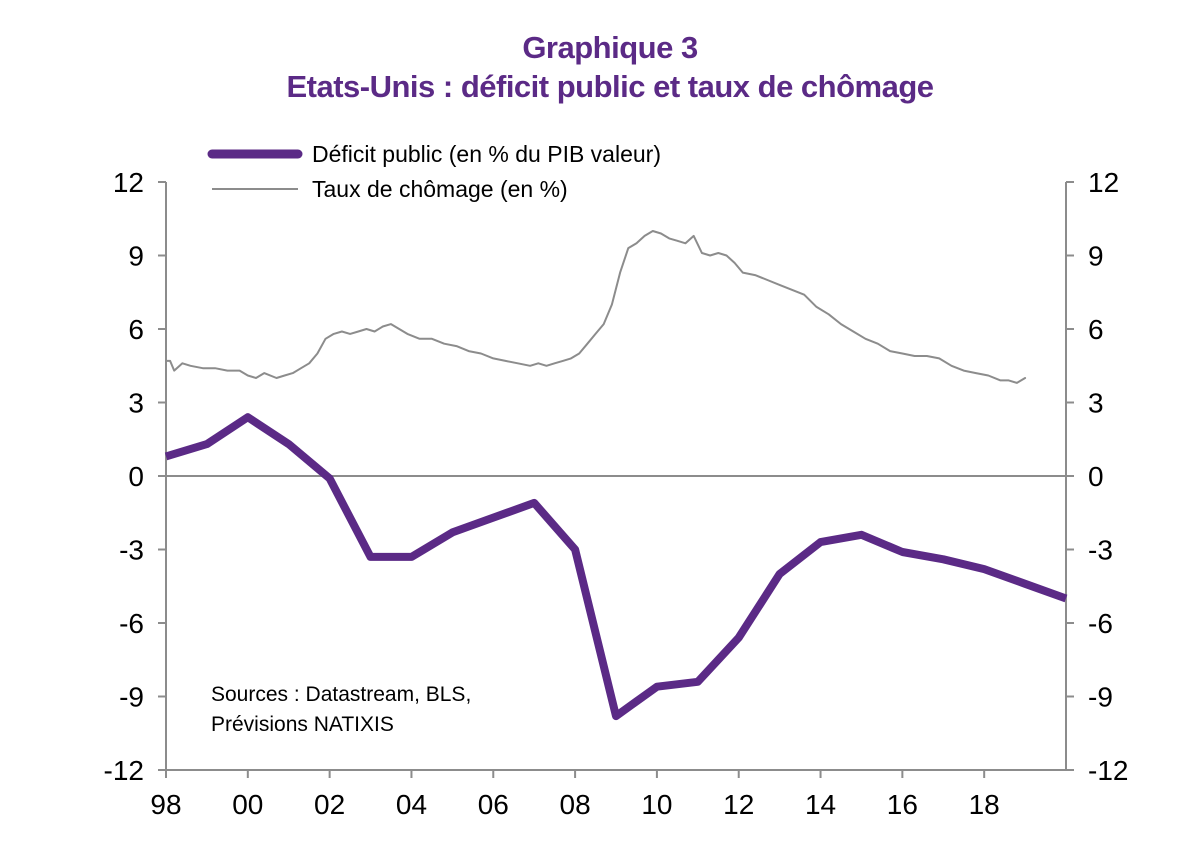 Image resolution: width=1200 pixels, height=853 pixels. I want to click on y-tick-label-right: -3, so click(1100, 550).